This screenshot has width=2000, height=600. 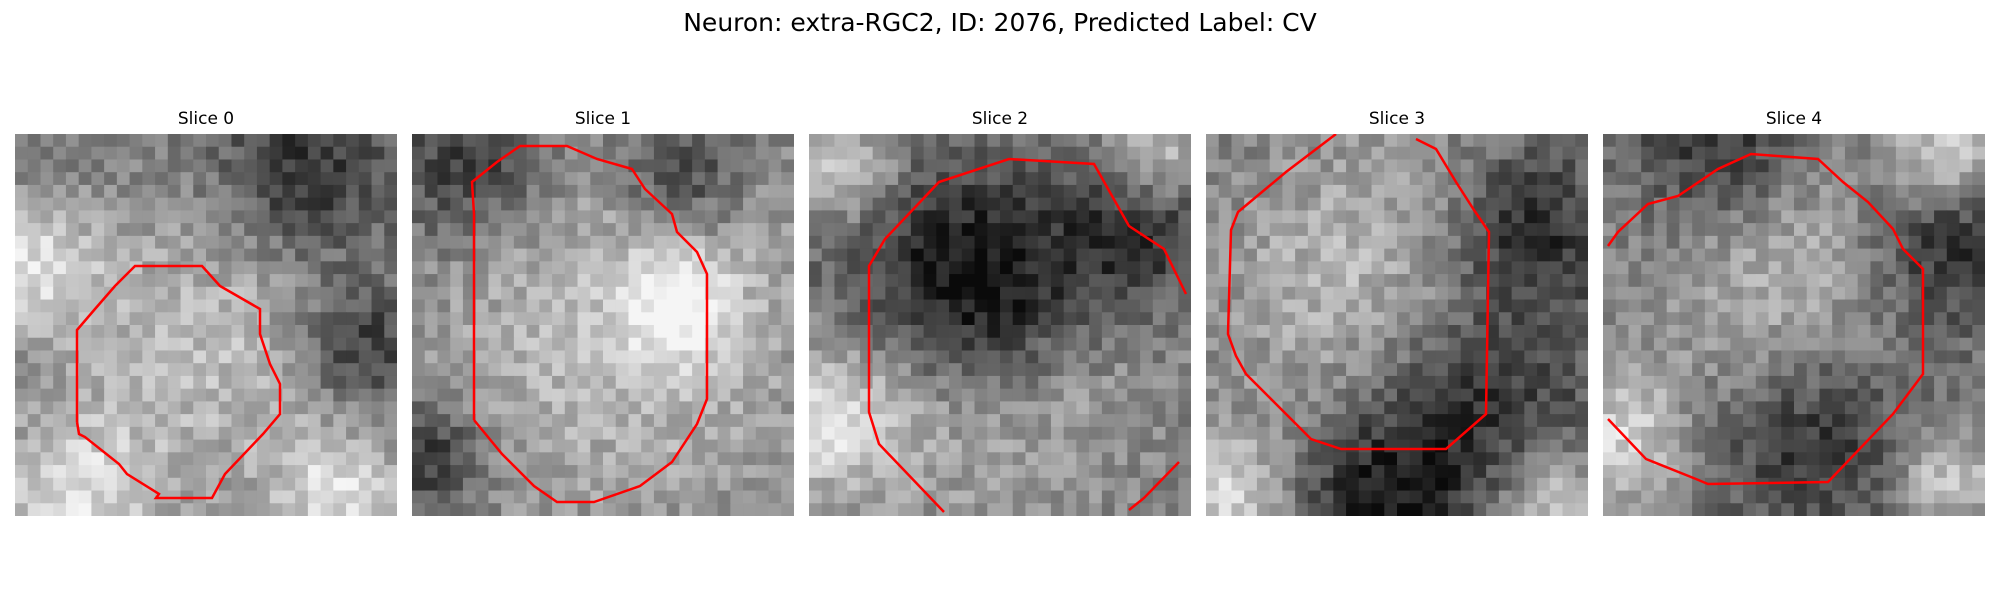 I want to click on slice-title: Slice 4, so click(x=1794, y=119).